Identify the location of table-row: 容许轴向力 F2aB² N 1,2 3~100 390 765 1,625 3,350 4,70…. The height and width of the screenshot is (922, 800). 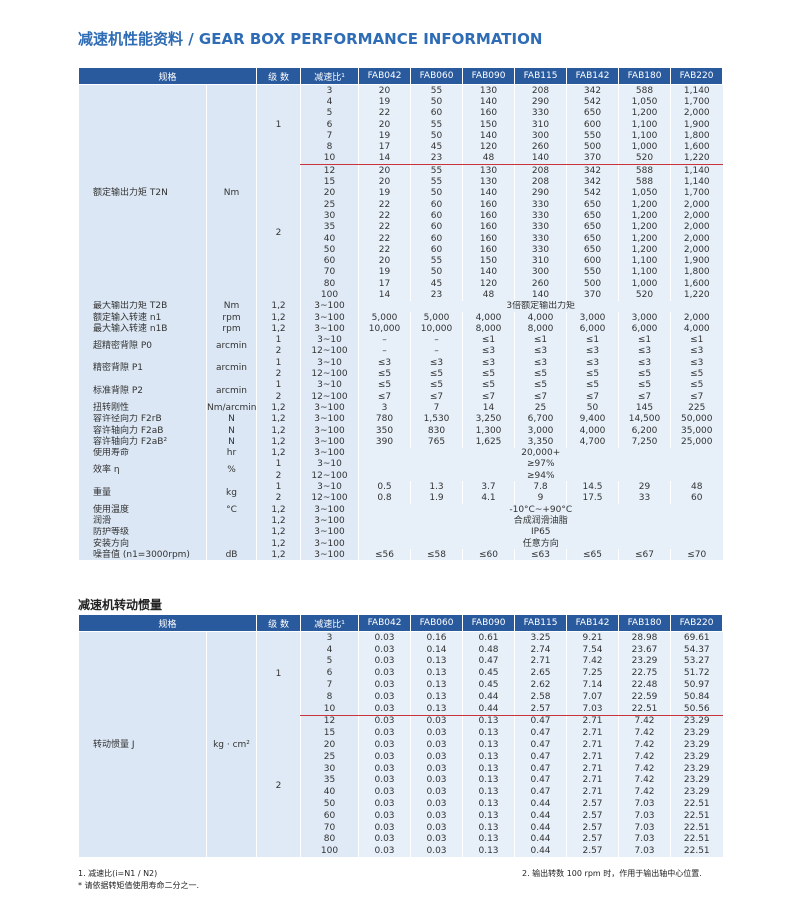
(400, 442).